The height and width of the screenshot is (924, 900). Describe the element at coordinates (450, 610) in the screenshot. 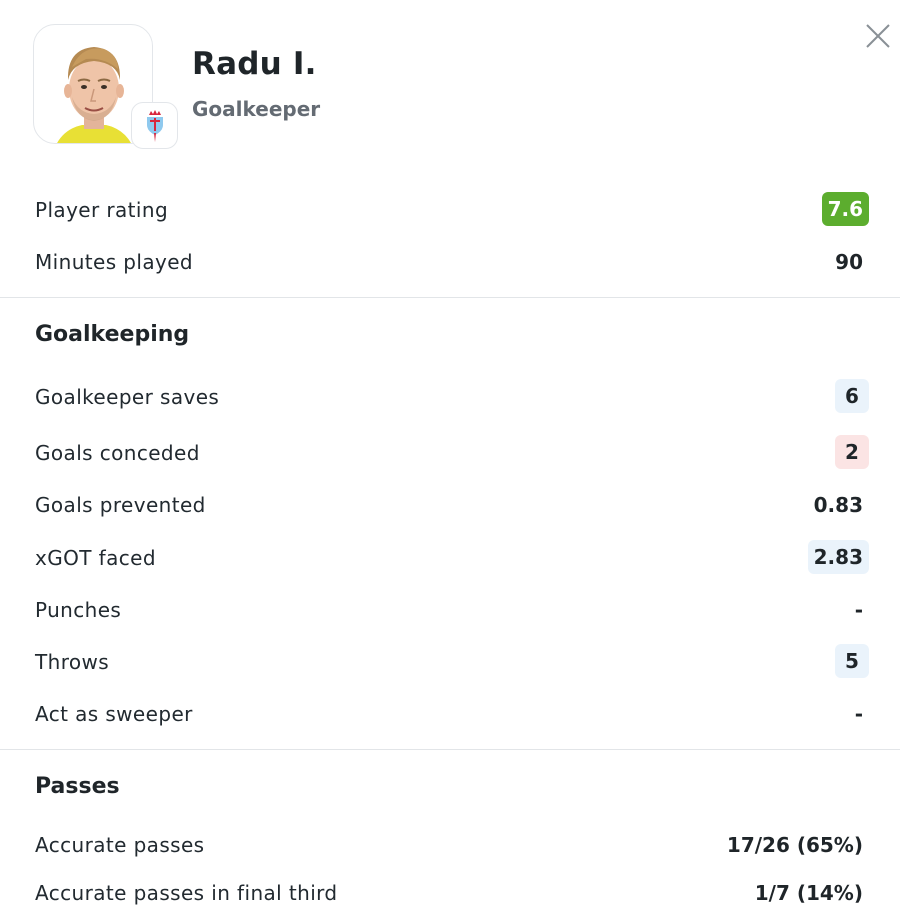

I see `stat-row-punches: Punches -` at that location.